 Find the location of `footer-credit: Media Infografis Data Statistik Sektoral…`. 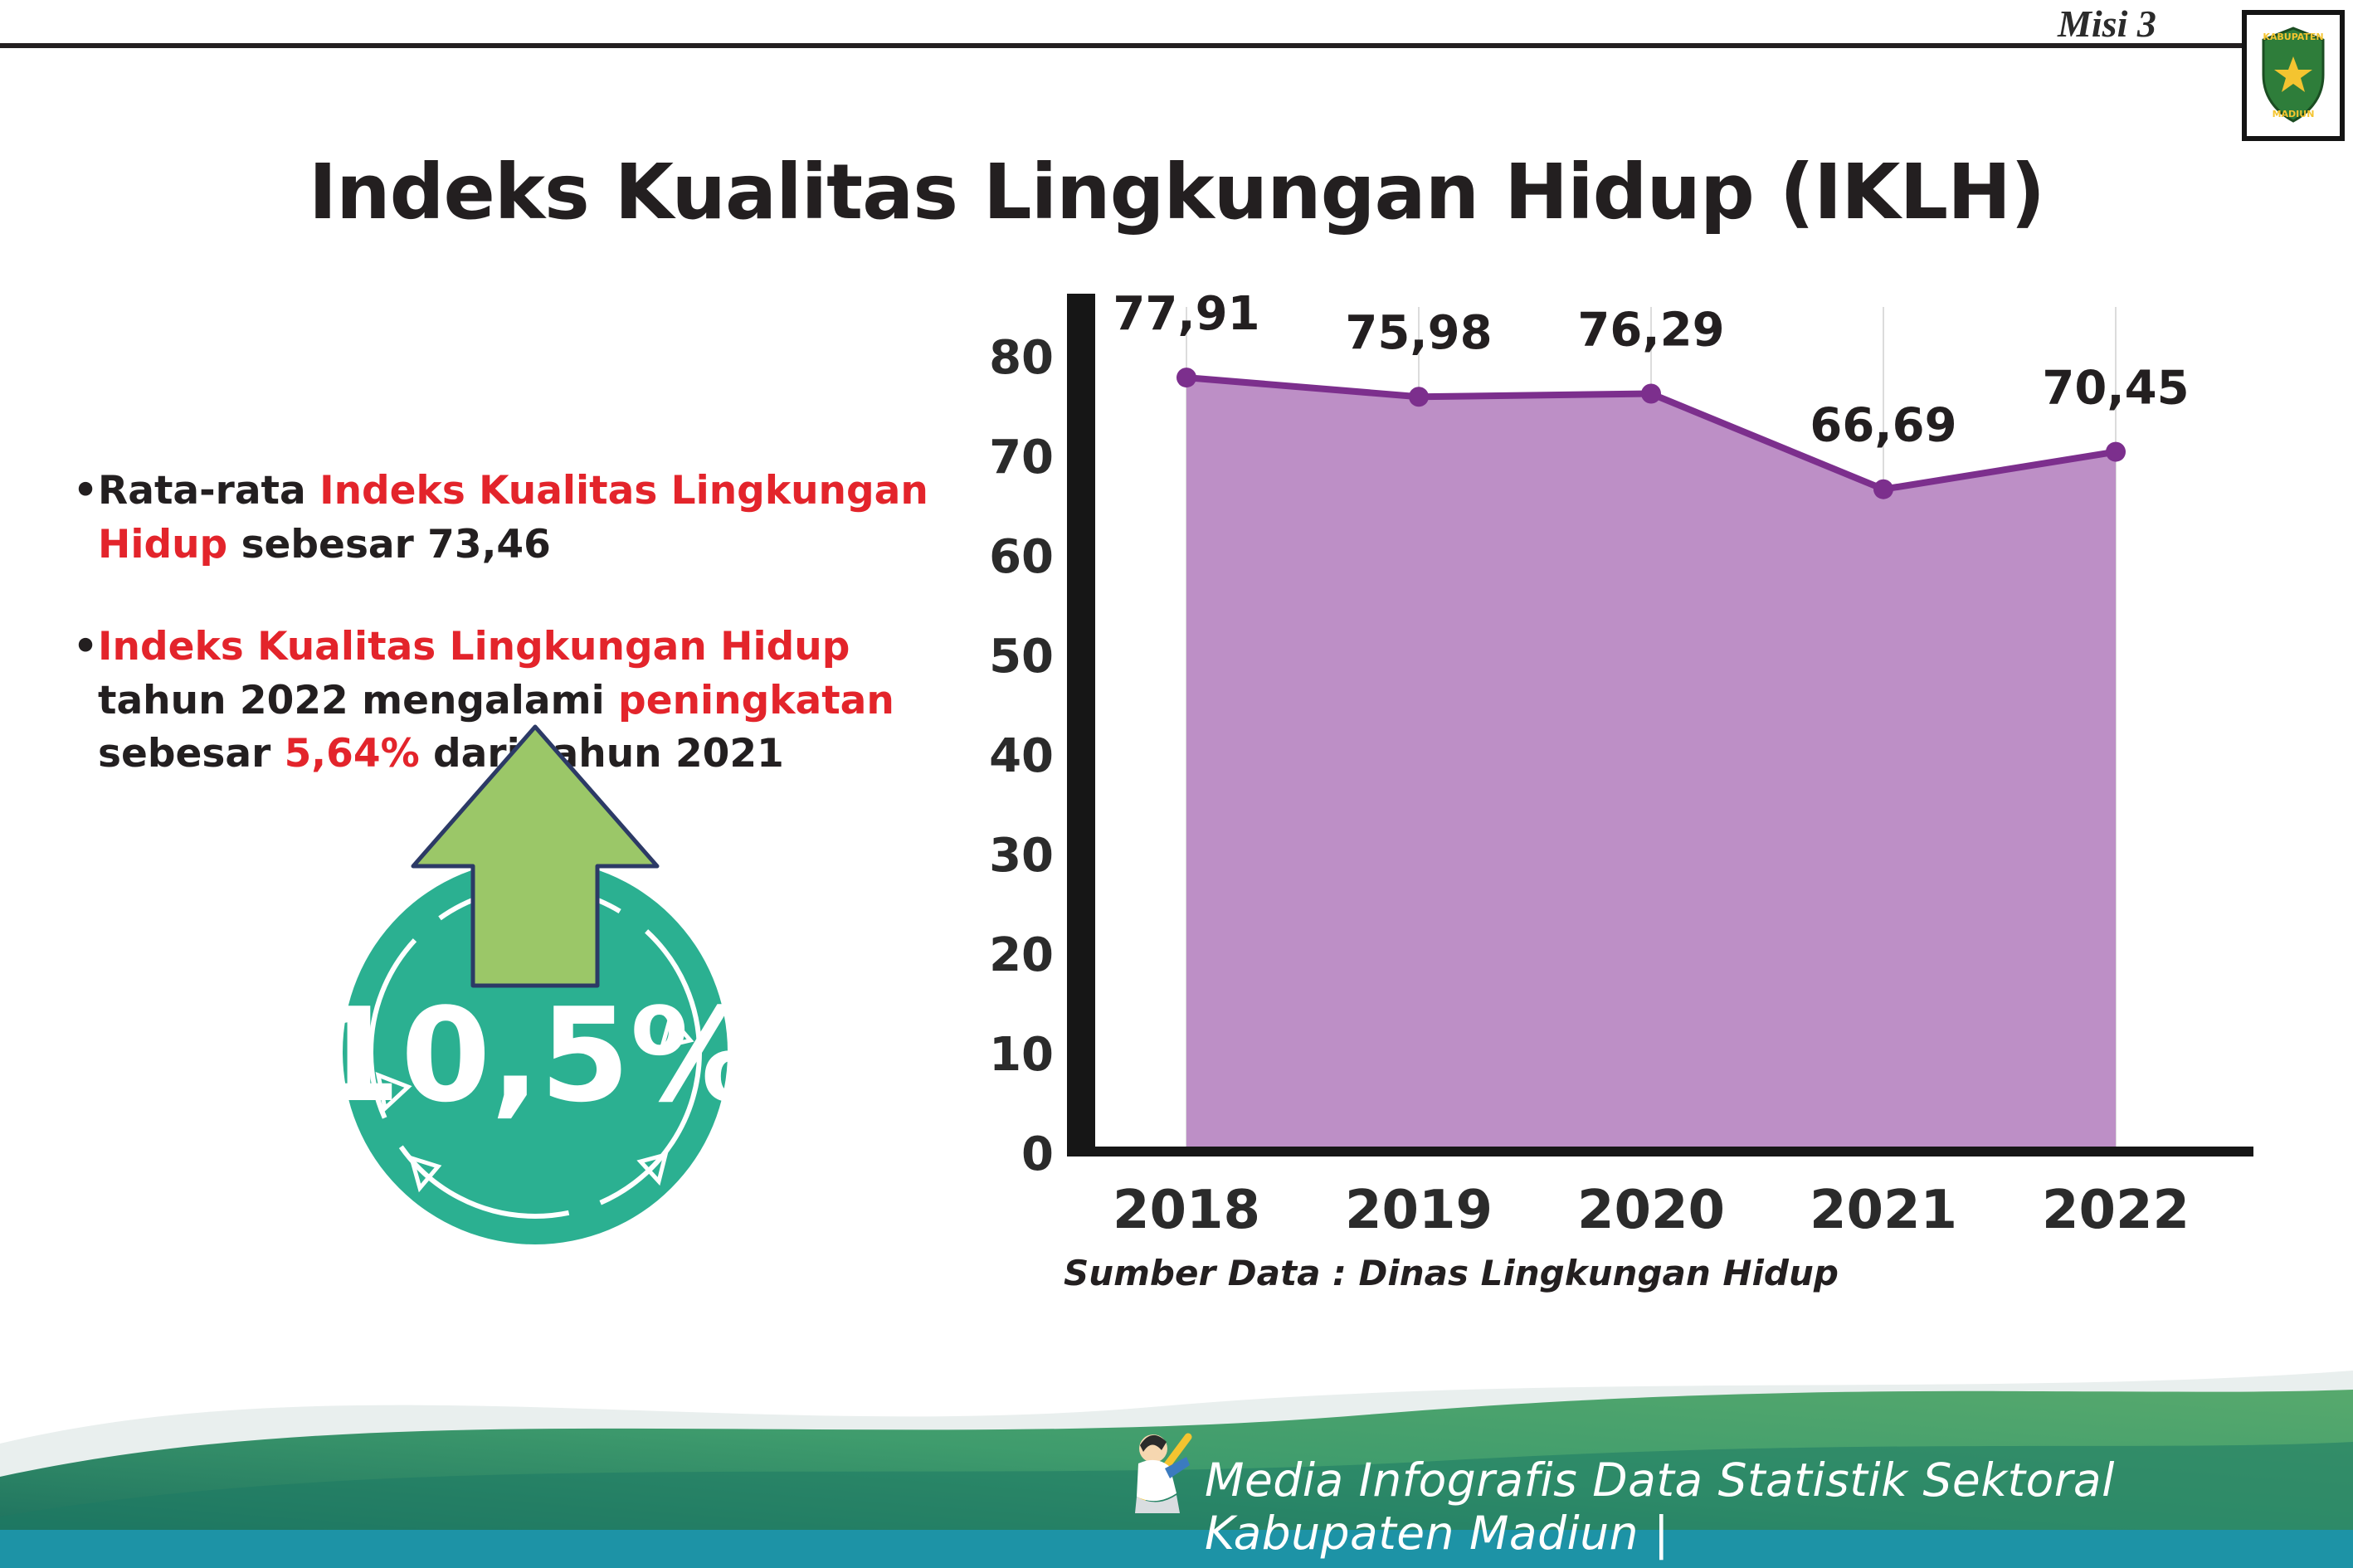

footer-credit: Media Infografis Data Statistik Sektoral… is located at coordinates (1660, 1507).